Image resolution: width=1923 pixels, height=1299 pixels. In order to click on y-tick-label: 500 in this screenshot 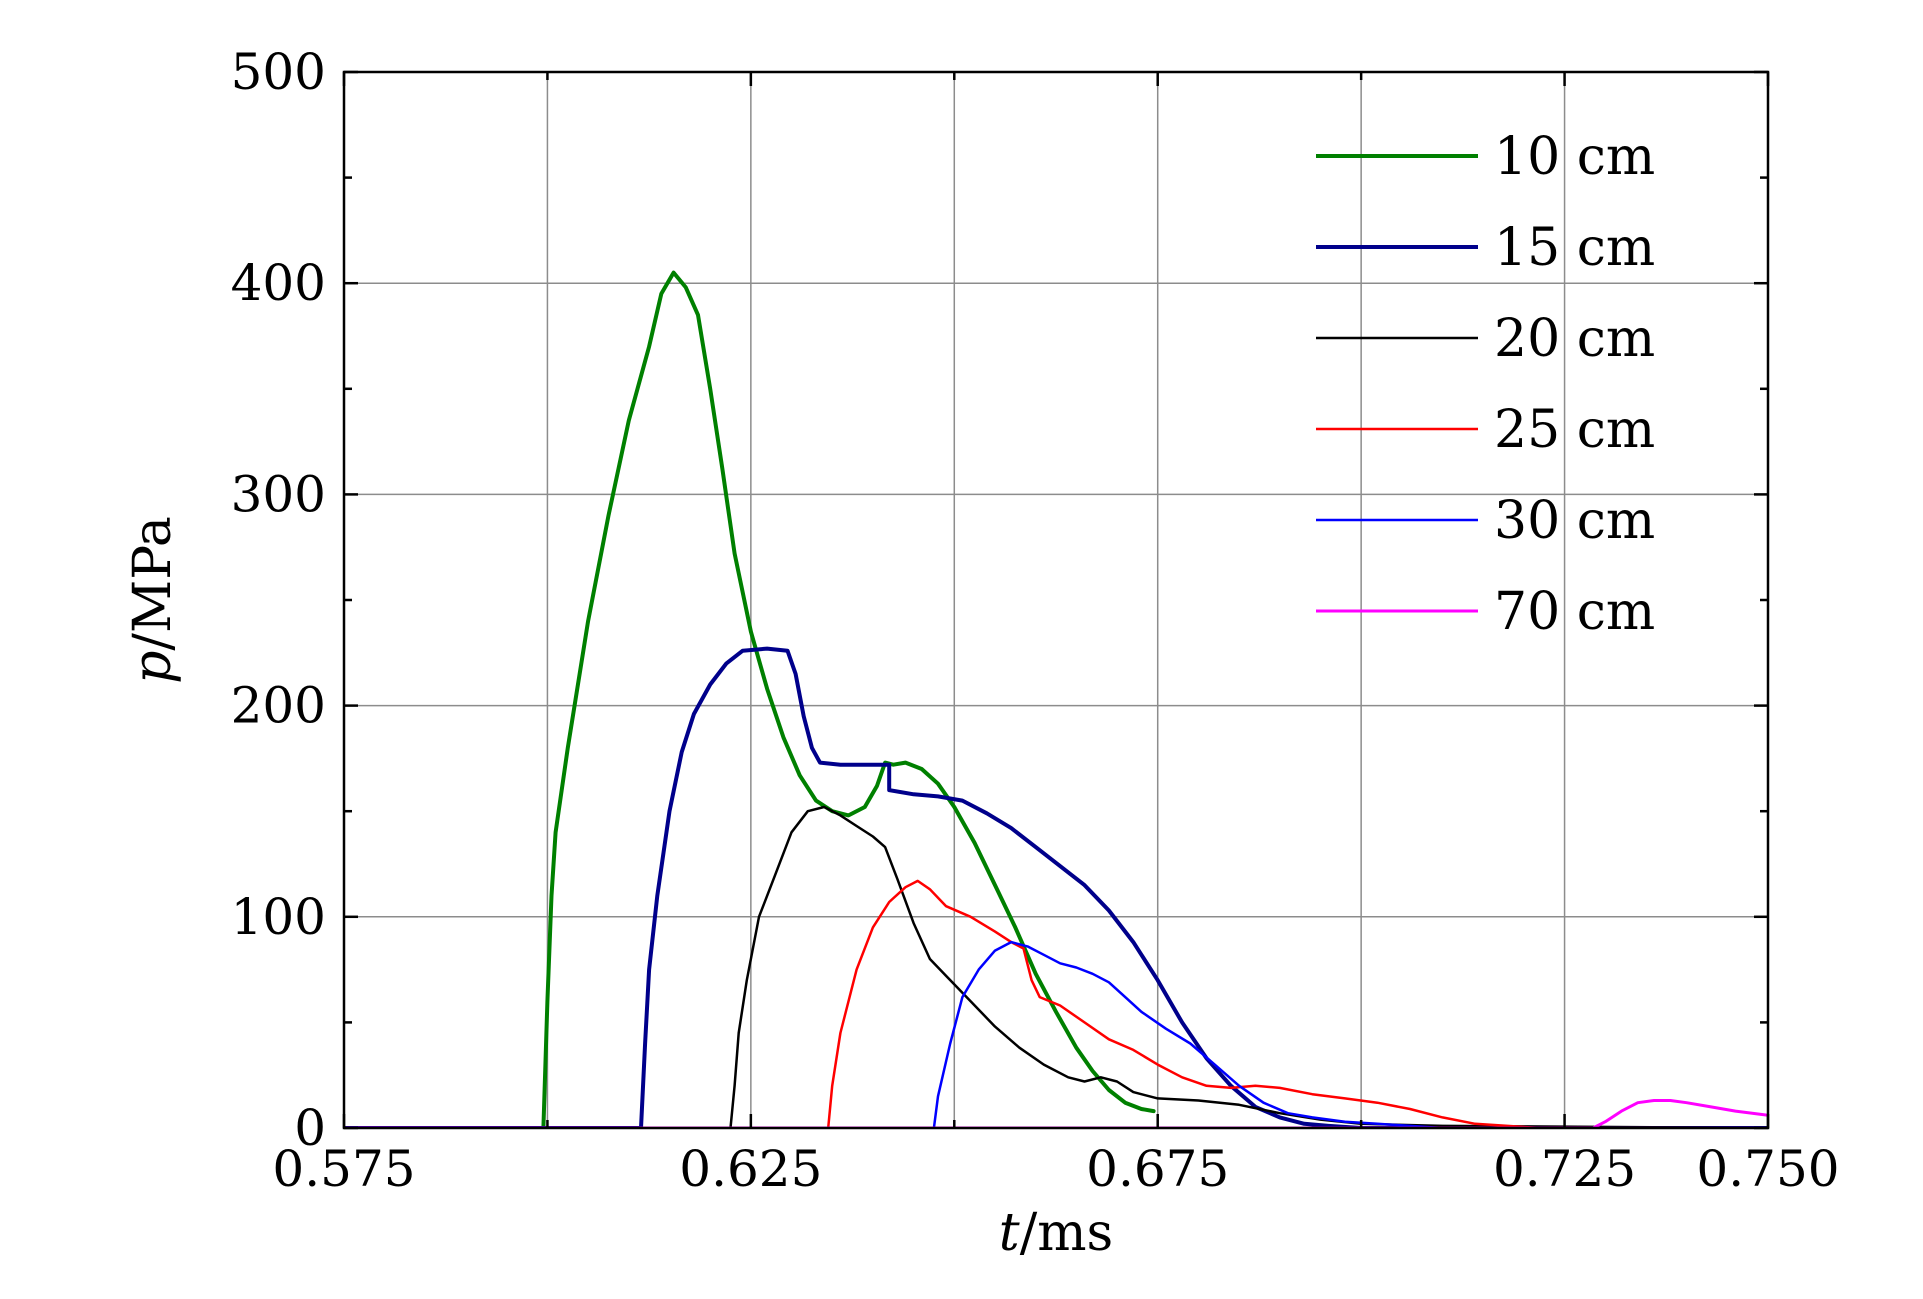, I will do `click(278, 72)`.